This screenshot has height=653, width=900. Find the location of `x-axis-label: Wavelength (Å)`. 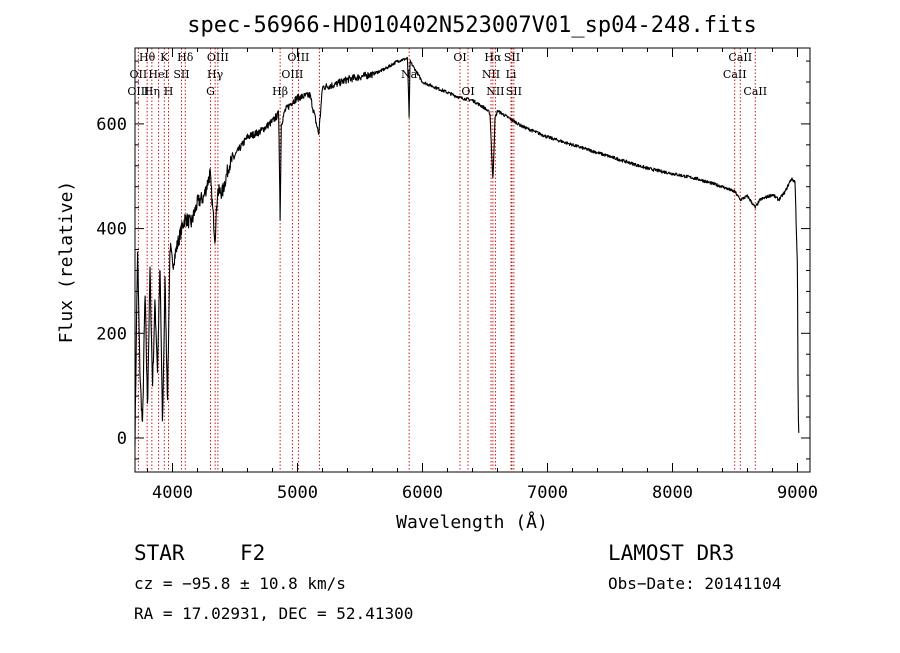

x-axis-label: Wavelength (Å) is located at coordinates (472, 522).